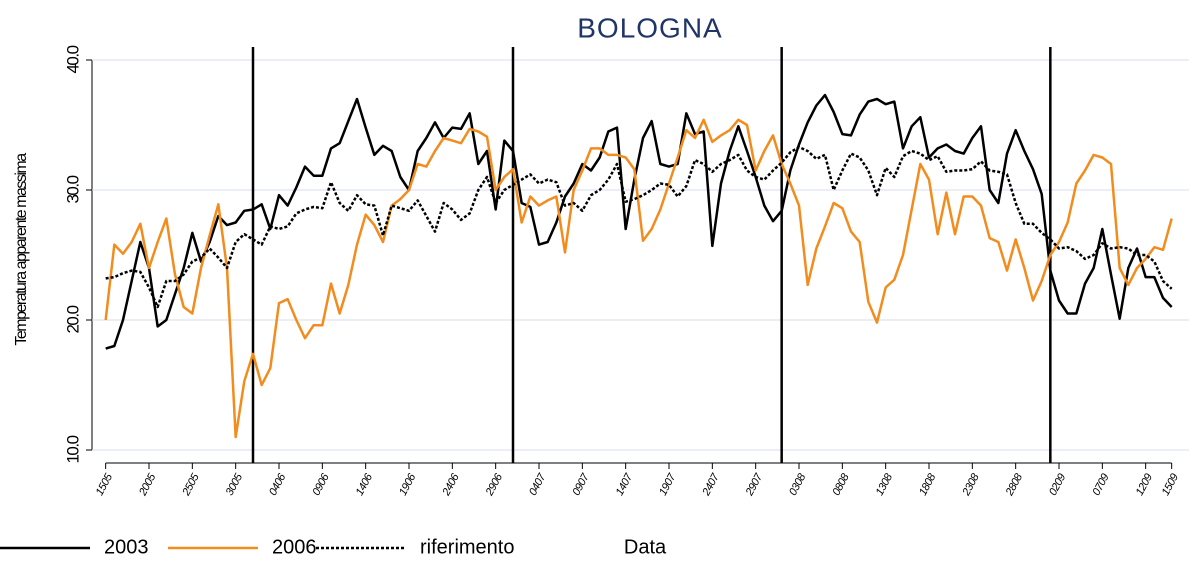  I want to click on x-tick-label: 0907, so click(581, 484).